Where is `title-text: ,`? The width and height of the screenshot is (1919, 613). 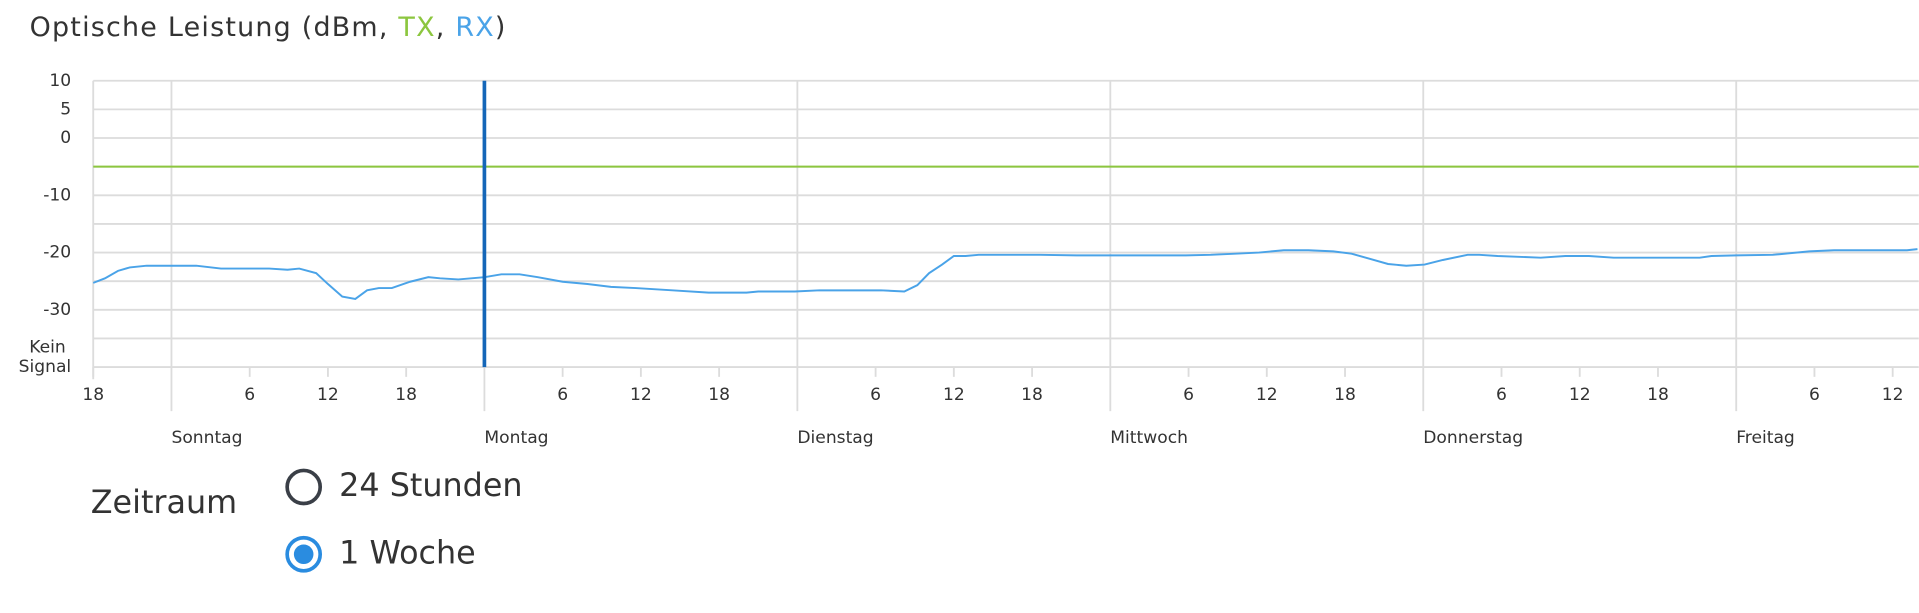 title-text: , is located at coordinates (446, 27).